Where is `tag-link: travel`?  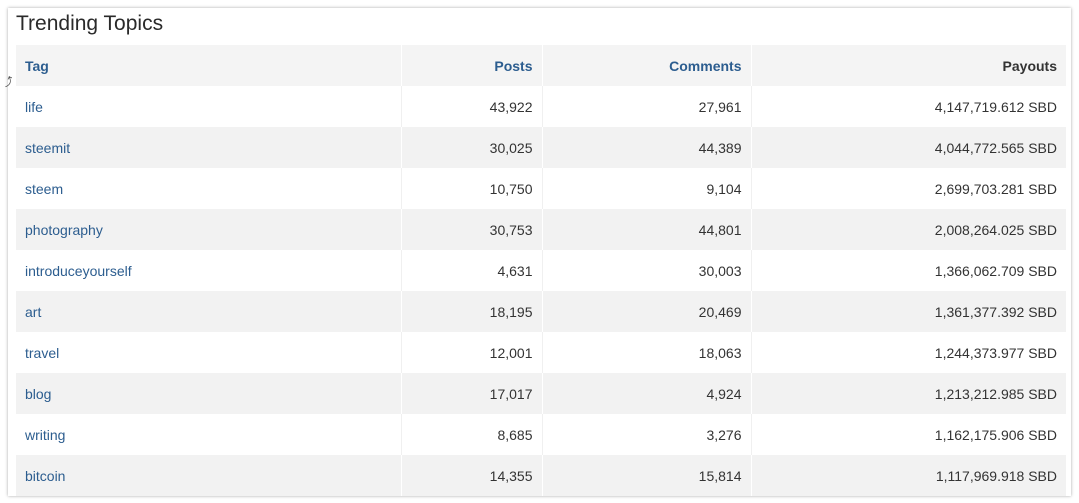
tag-link: travel is located at coordinates (209, 352).